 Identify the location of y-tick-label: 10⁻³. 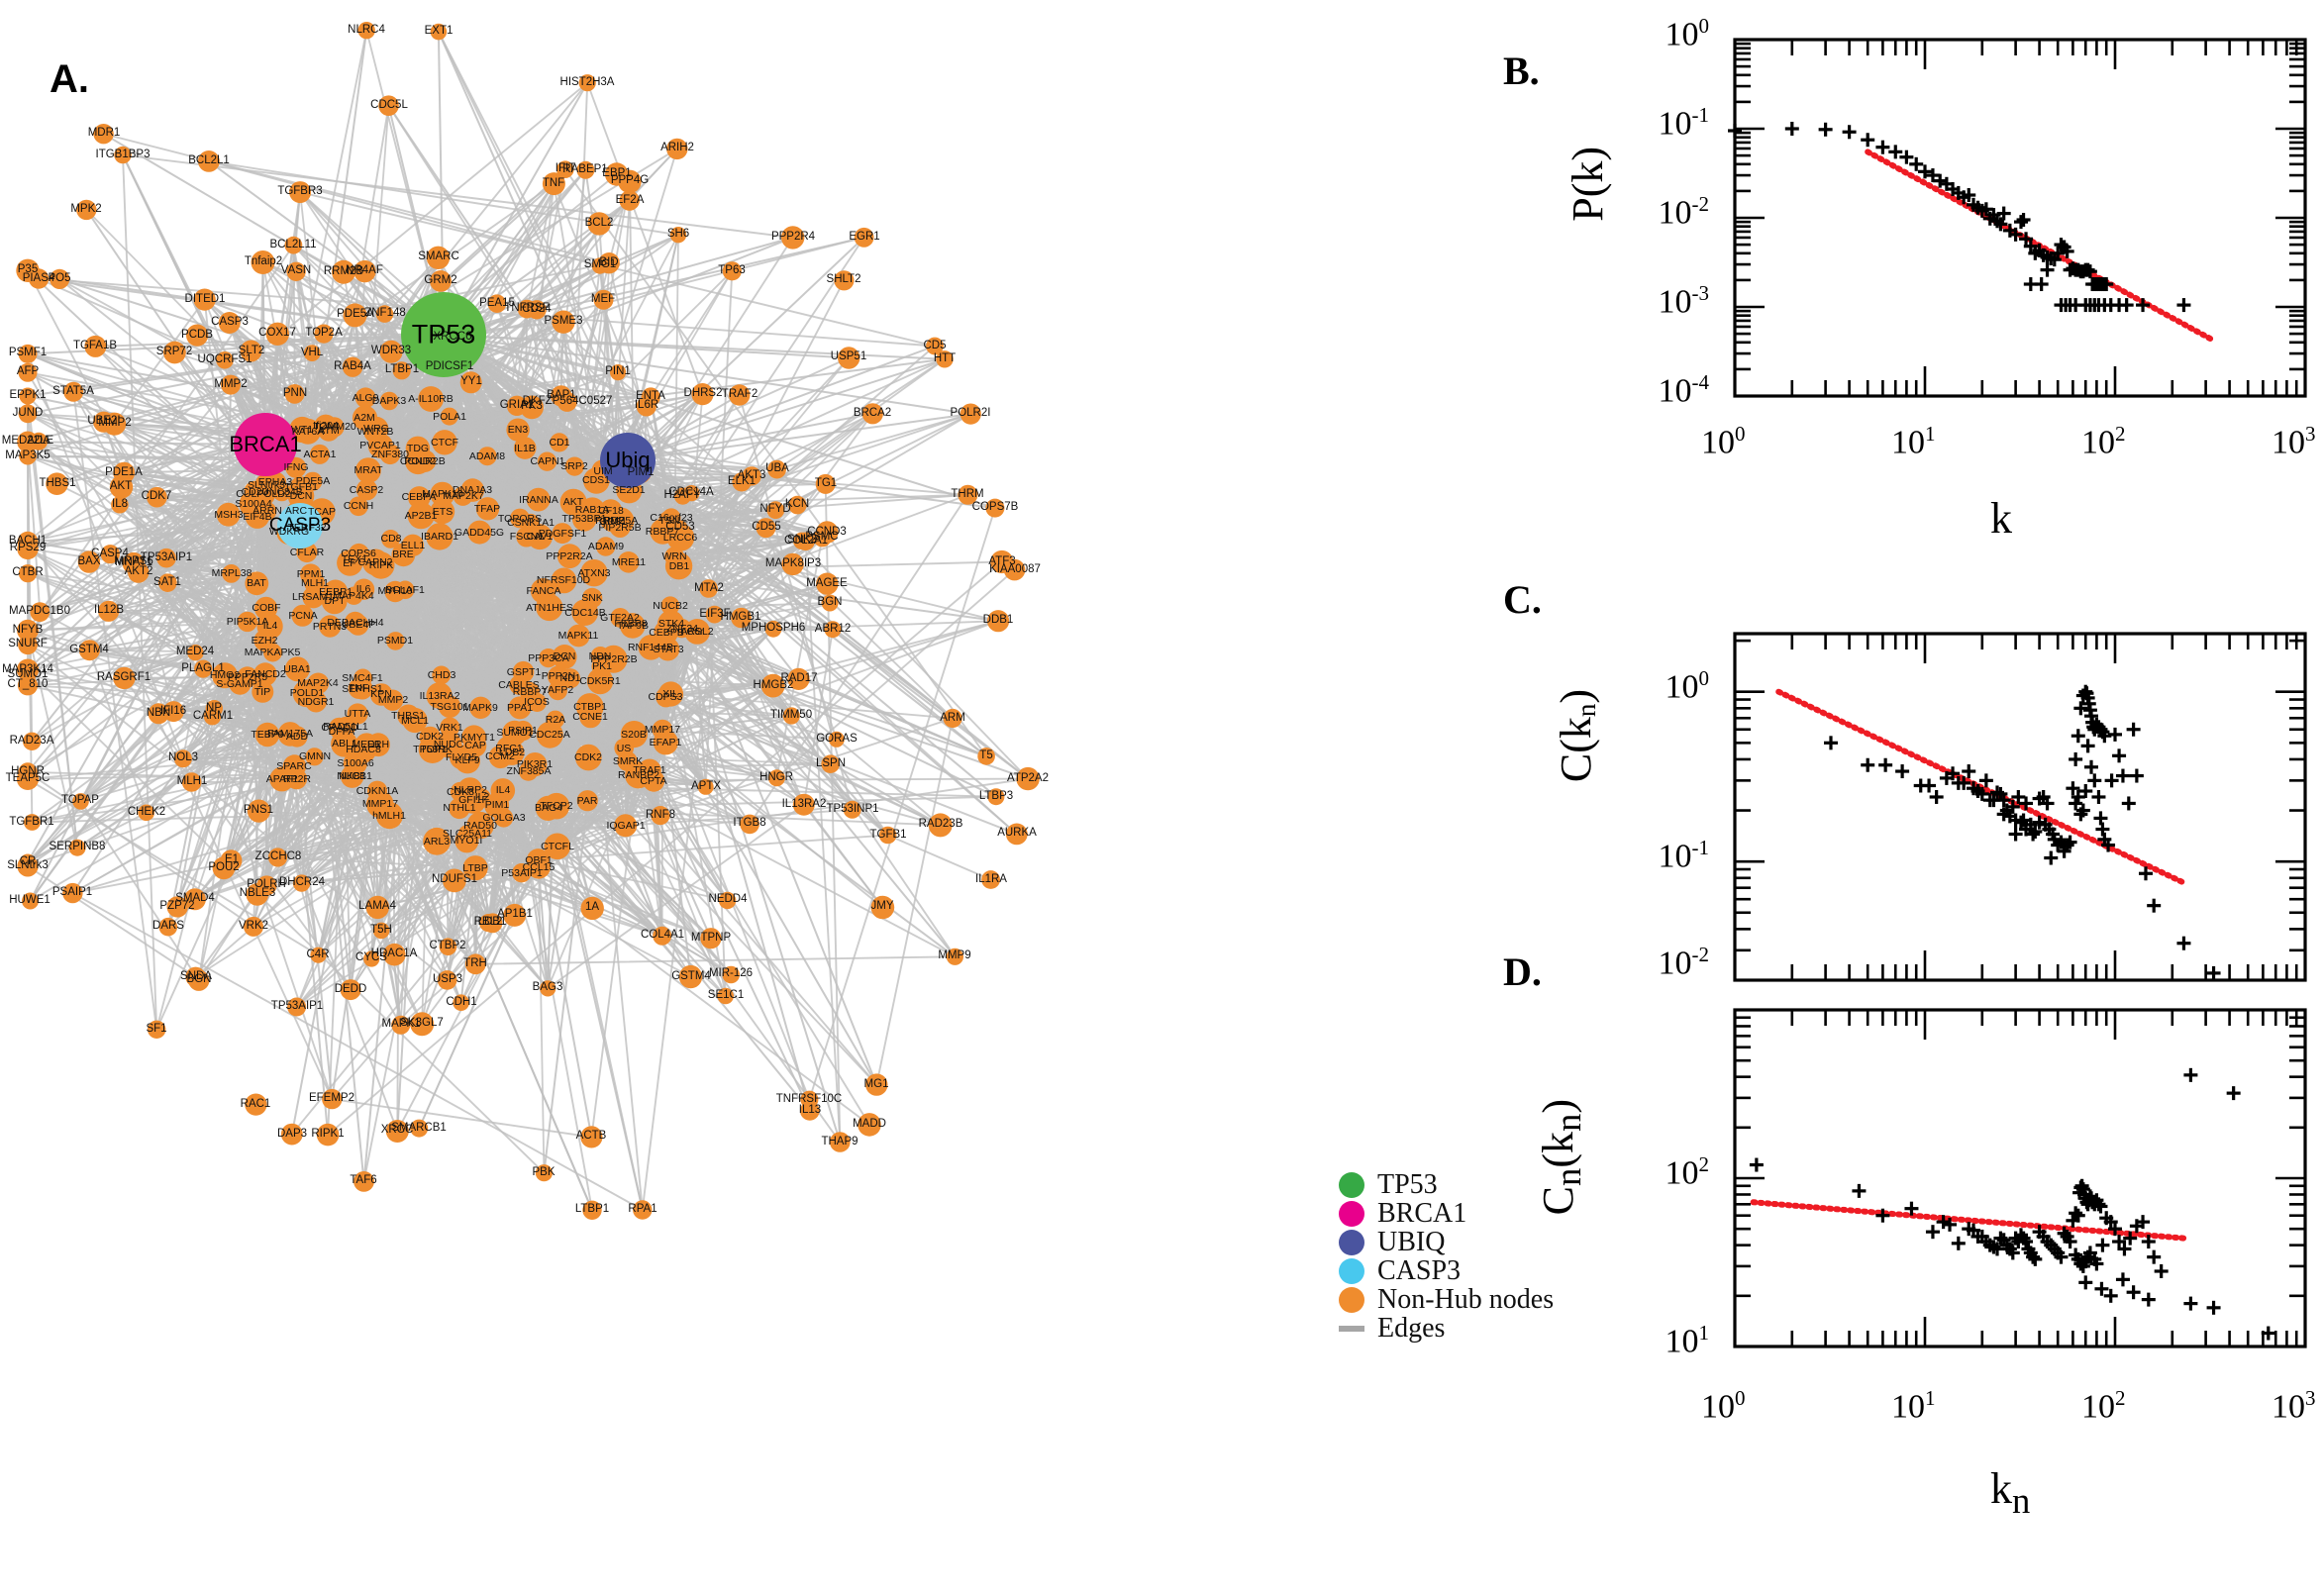
(1684, 301).